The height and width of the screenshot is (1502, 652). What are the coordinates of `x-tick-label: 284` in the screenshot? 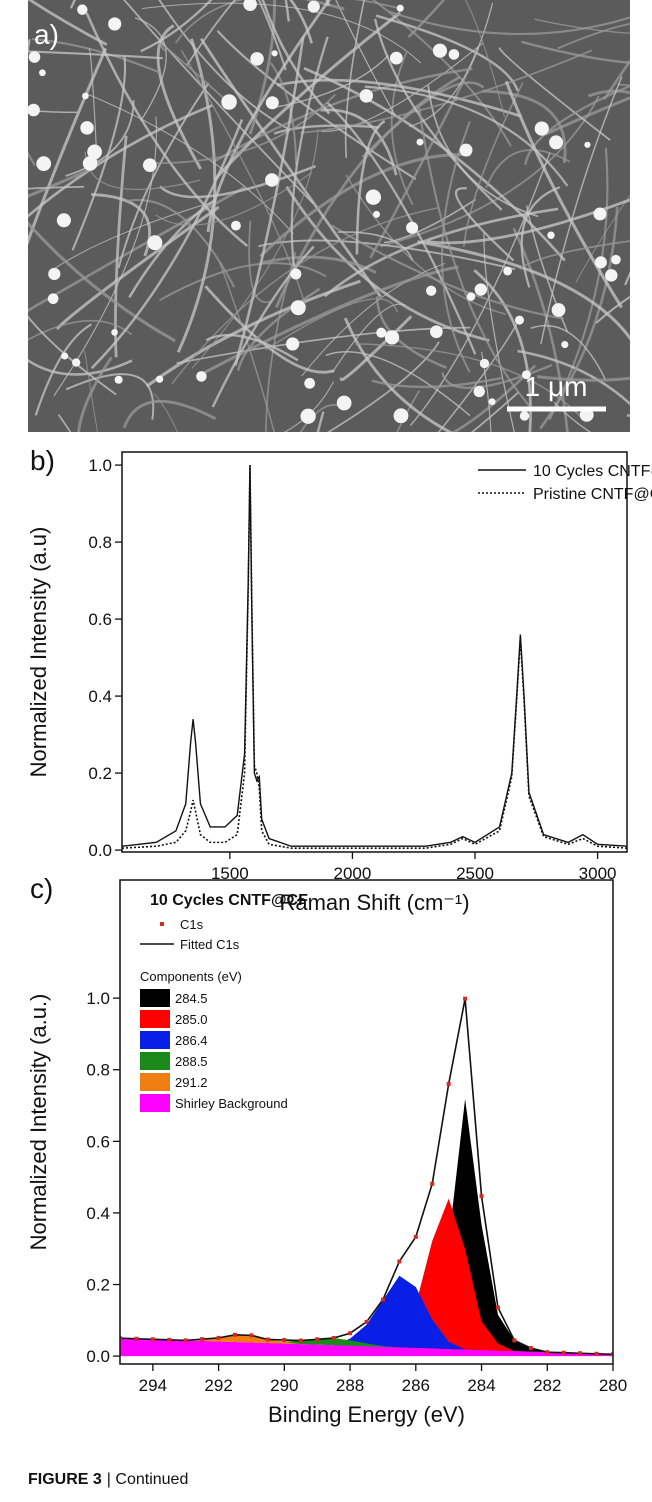 It's located at (481, 1385).